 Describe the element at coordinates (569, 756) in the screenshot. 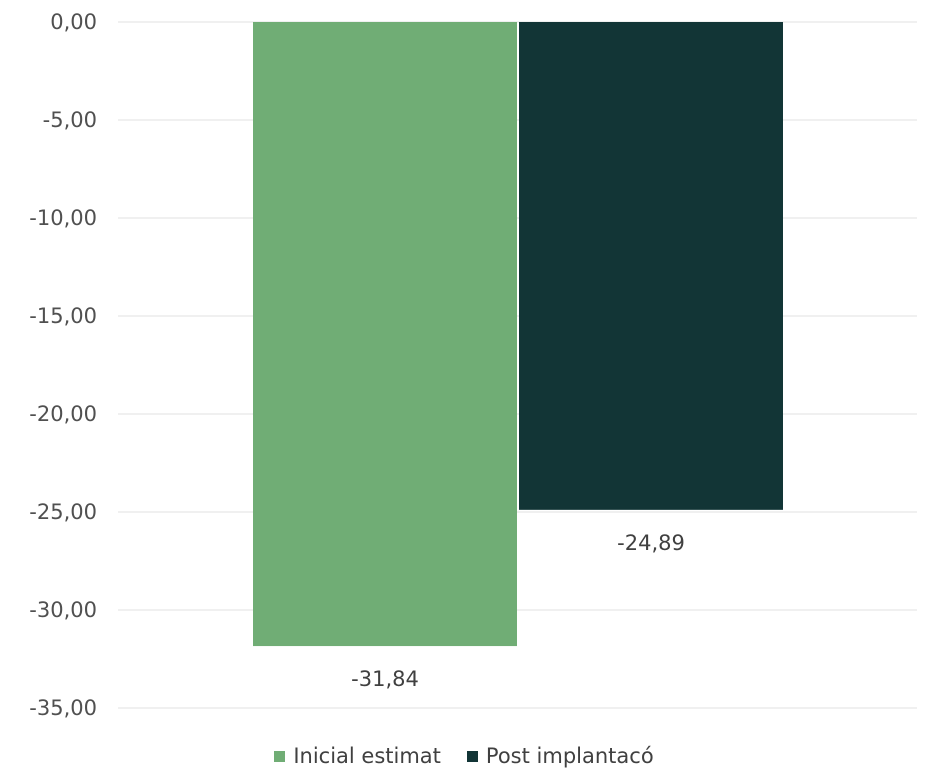

I see `legend-label-post-implantaco: Post implantacó` at that location.